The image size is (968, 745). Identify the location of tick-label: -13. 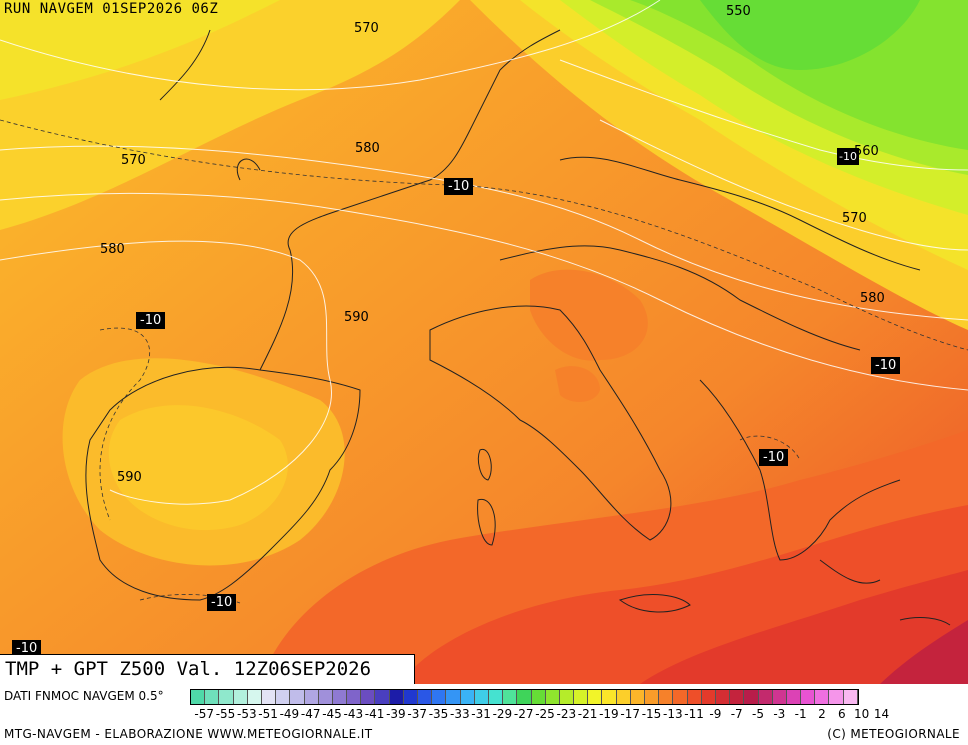
(672, 714).